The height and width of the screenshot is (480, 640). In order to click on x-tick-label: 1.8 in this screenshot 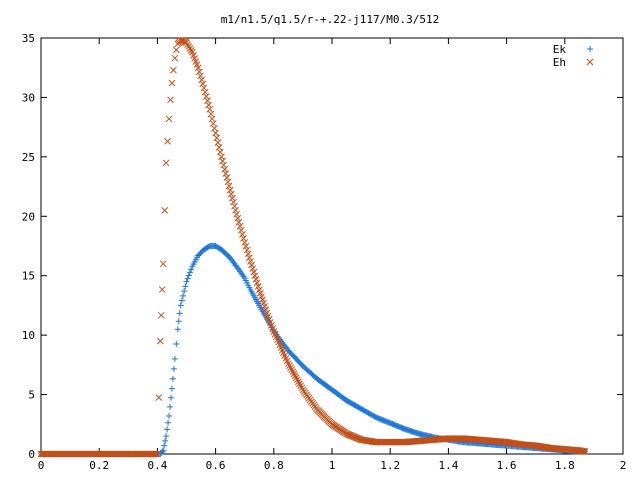, I will do `click(565, 465)`.